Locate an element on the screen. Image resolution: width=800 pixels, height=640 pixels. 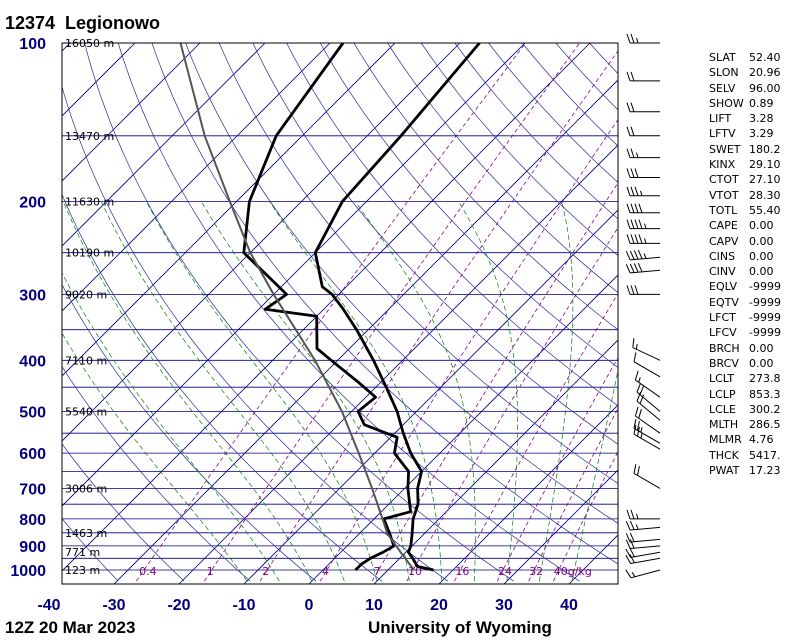
index-row: CAPV 0.00 is located at coordinates (745, 241).